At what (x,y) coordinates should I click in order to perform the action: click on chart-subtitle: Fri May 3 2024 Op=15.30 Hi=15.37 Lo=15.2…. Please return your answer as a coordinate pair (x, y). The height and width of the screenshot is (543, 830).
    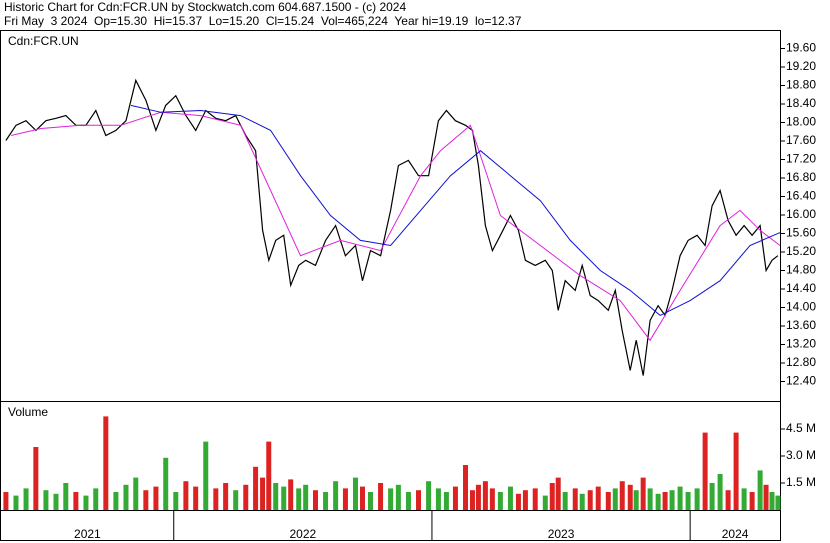
    Looking at the image, I should click on (263, 21).